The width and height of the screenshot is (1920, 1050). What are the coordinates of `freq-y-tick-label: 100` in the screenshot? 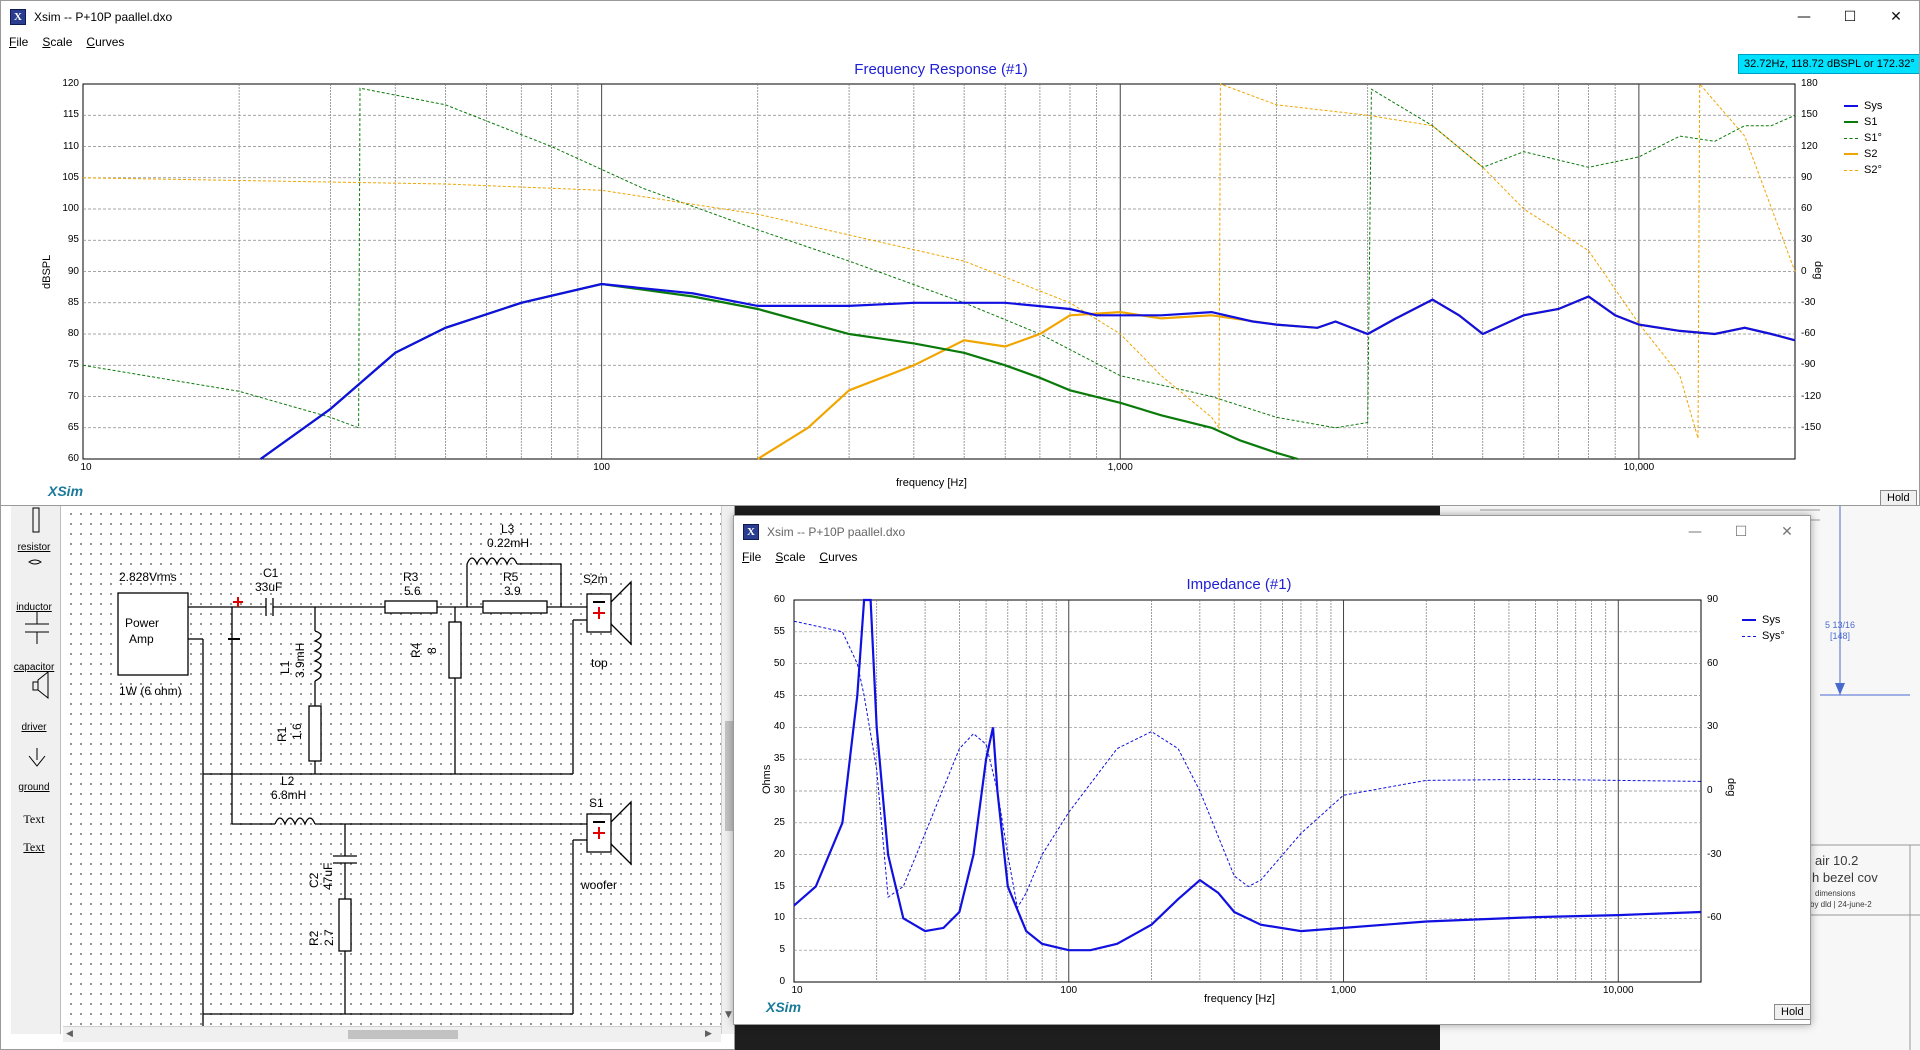 It's located at (70, 208).